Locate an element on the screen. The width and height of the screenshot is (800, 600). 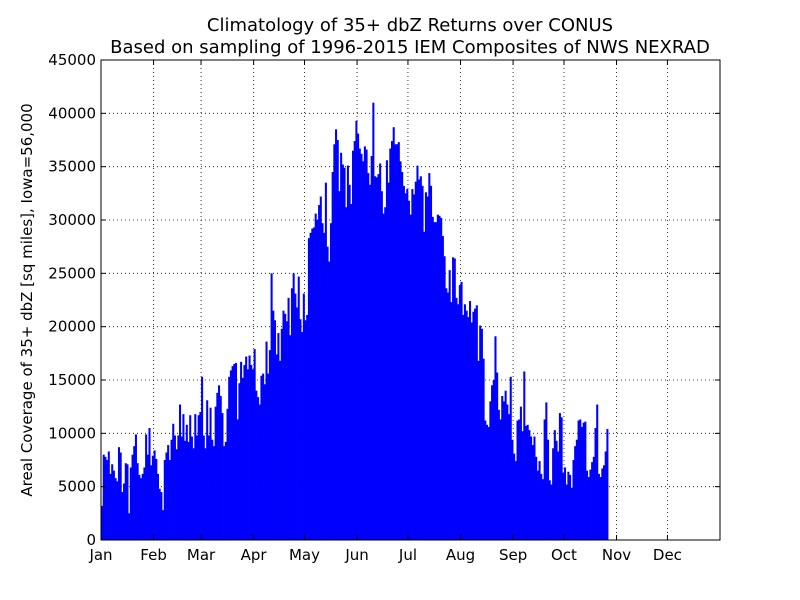
x-tick-label: Aug is located at coordinates (460, 555).